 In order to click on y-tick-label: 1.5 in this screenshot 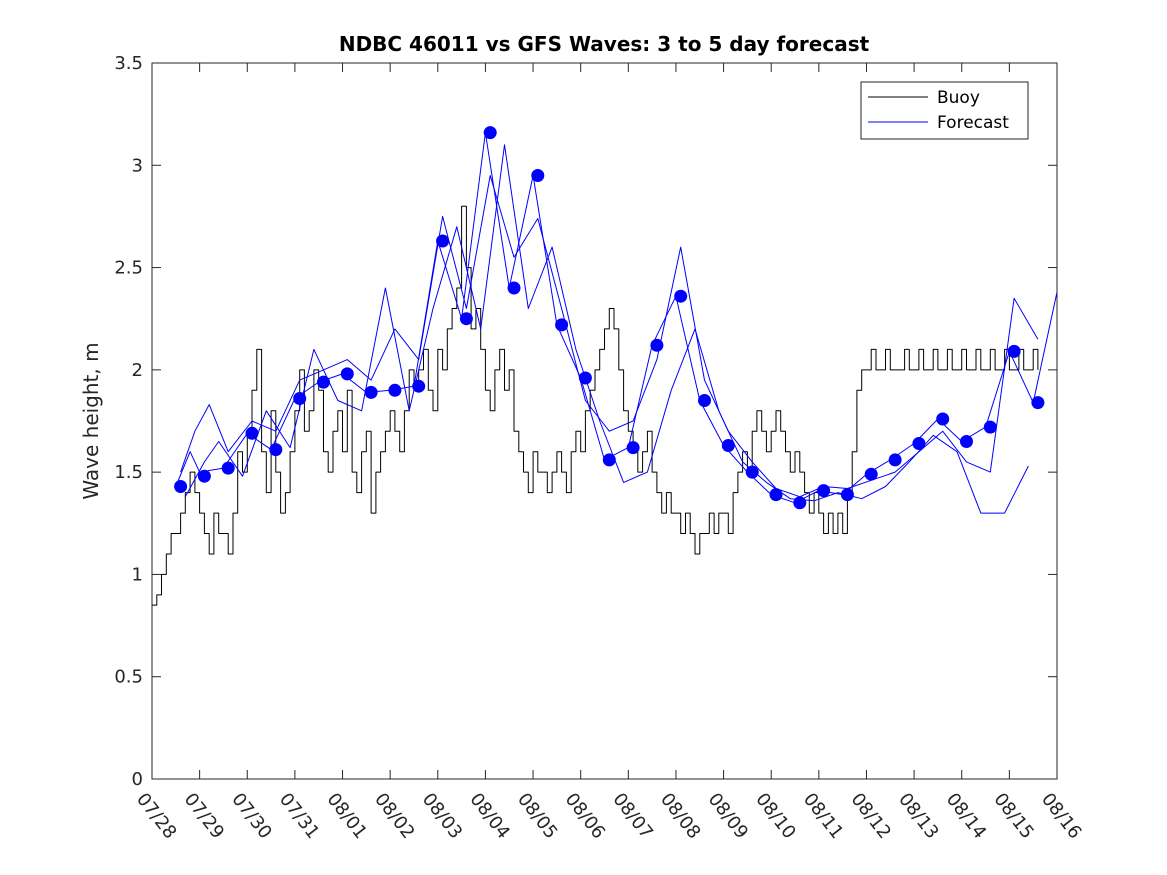, I will do `click(128, 472)`.